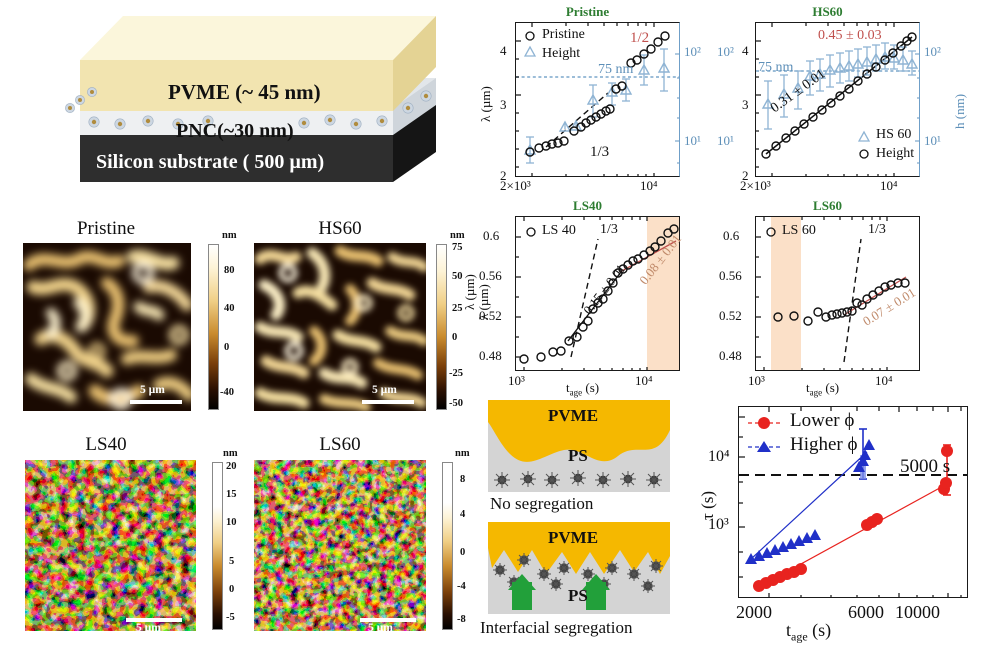 The image size is (985, 649). I want to click on colorbar-unit-ls40: nm, so click(230, 453).